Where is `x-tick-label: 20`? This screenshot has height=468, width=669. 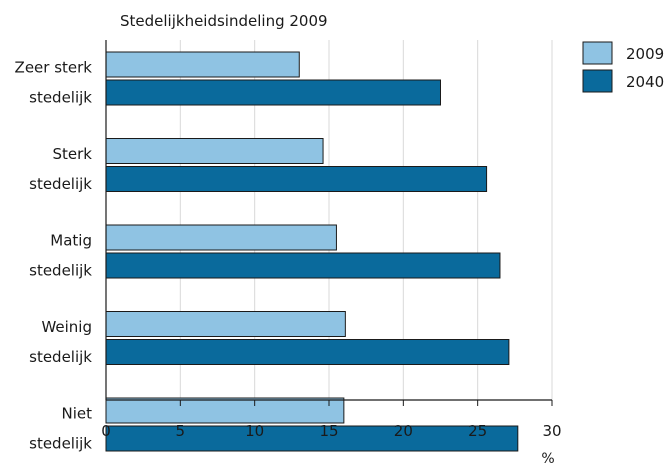 x-tick-label: 20 is located at coordinates (403, 431).